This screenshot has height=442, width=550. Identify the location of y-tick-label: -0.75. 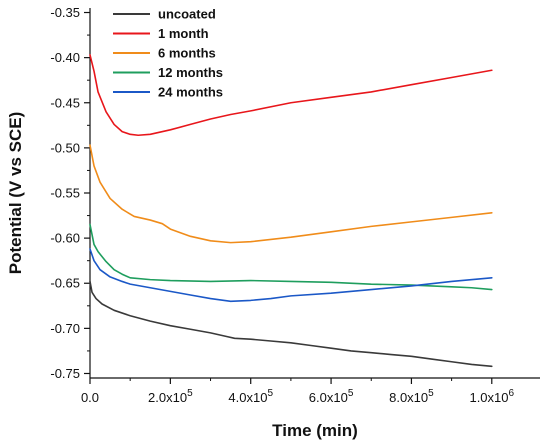
(65, 373).